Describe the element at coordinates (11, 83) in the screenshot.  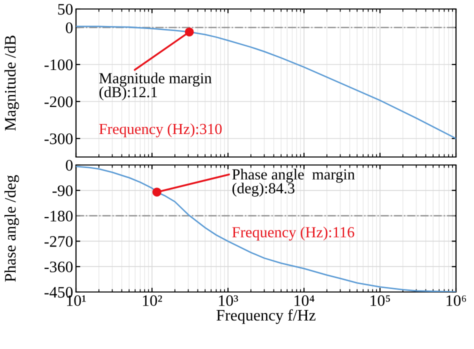
I see `y-axis-title: Magnitude /dB` at that location.